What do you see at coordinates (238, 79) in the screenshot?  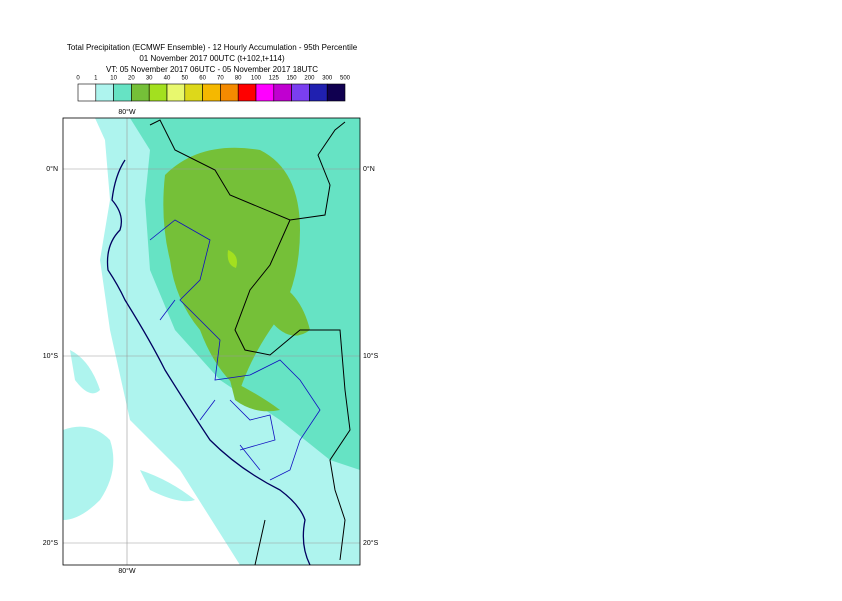 I see `legend-label: 80` at bounding box center [238, 79].